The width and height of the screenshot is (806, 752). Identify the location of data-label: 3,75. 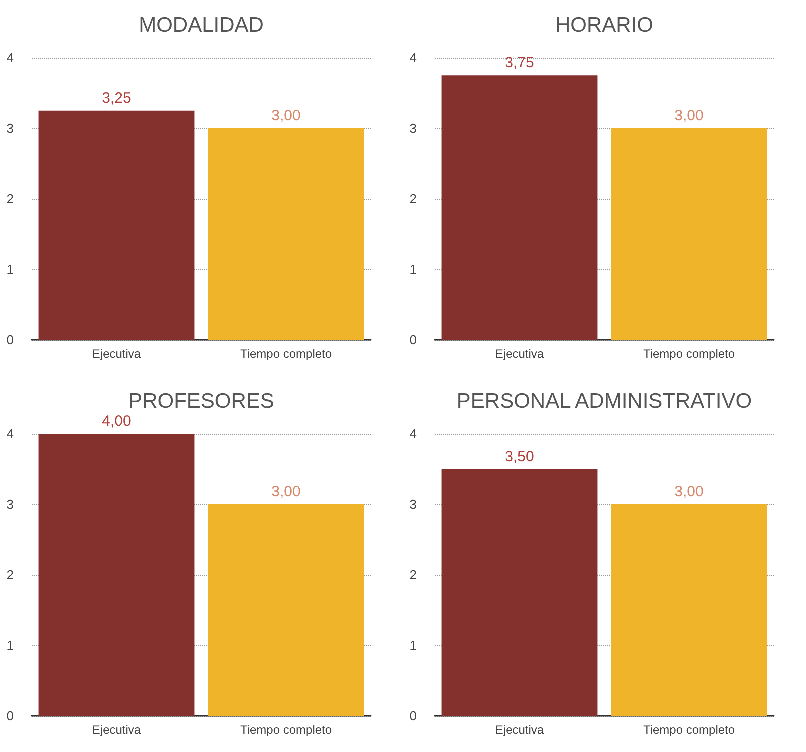
(519, 63).